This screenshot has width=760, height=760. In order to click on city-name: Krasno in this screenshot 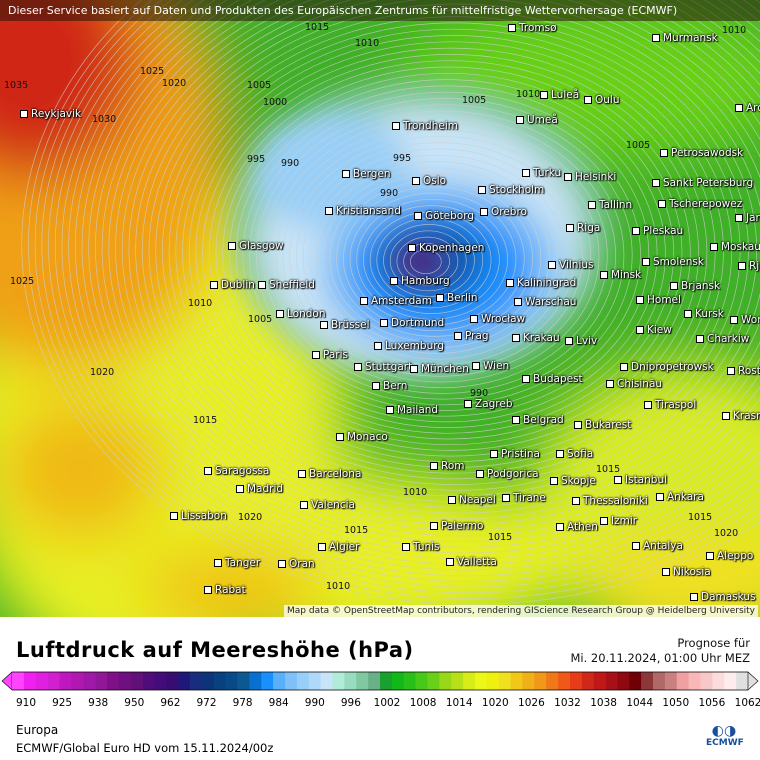, I will do `click(746, 416)`.